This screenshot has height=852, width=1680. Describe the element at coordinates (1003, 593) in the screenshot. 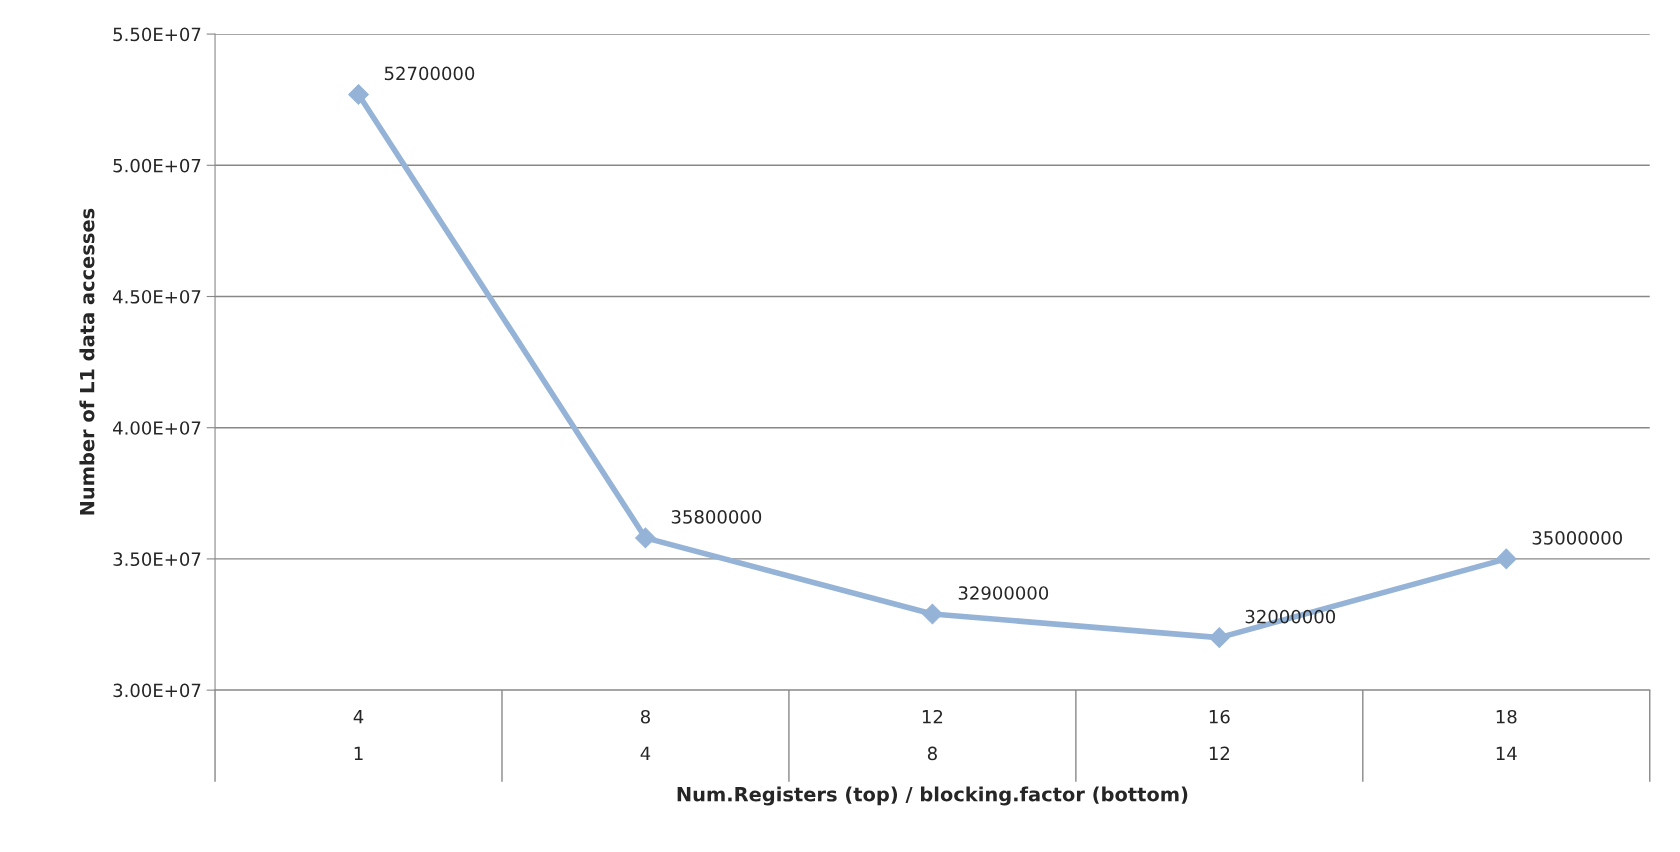

I see `data-label: 32900000` at that location.